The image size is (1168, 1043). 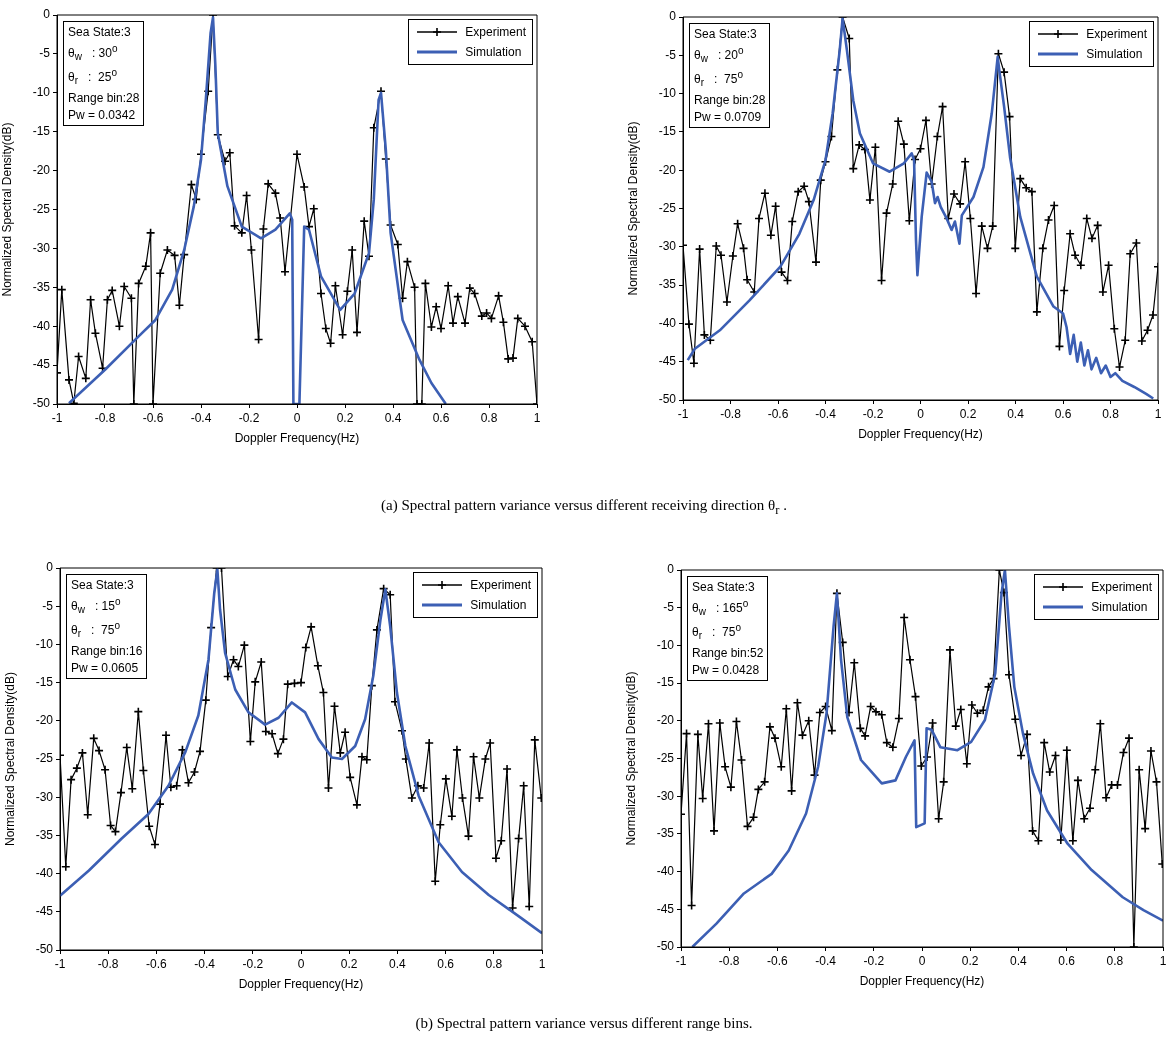 I want to click on legend-label: Simulation, so click(x=498, y=605).